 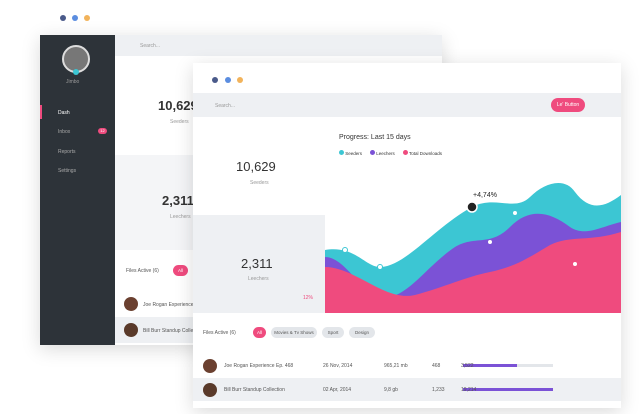 What do you see at coordinates (64, 132) in the screenshot?
I see `nav-item: Inbox` at bounding box center [64, 132].